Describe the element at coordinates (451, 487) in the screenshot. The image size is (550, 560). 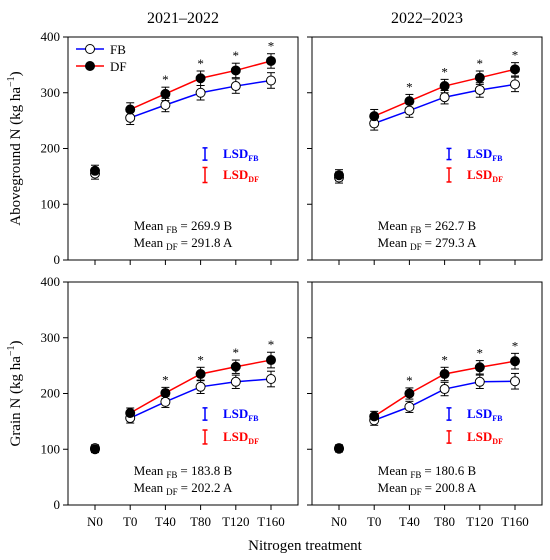
I see `mean-value: = 200.8 A` at that location.